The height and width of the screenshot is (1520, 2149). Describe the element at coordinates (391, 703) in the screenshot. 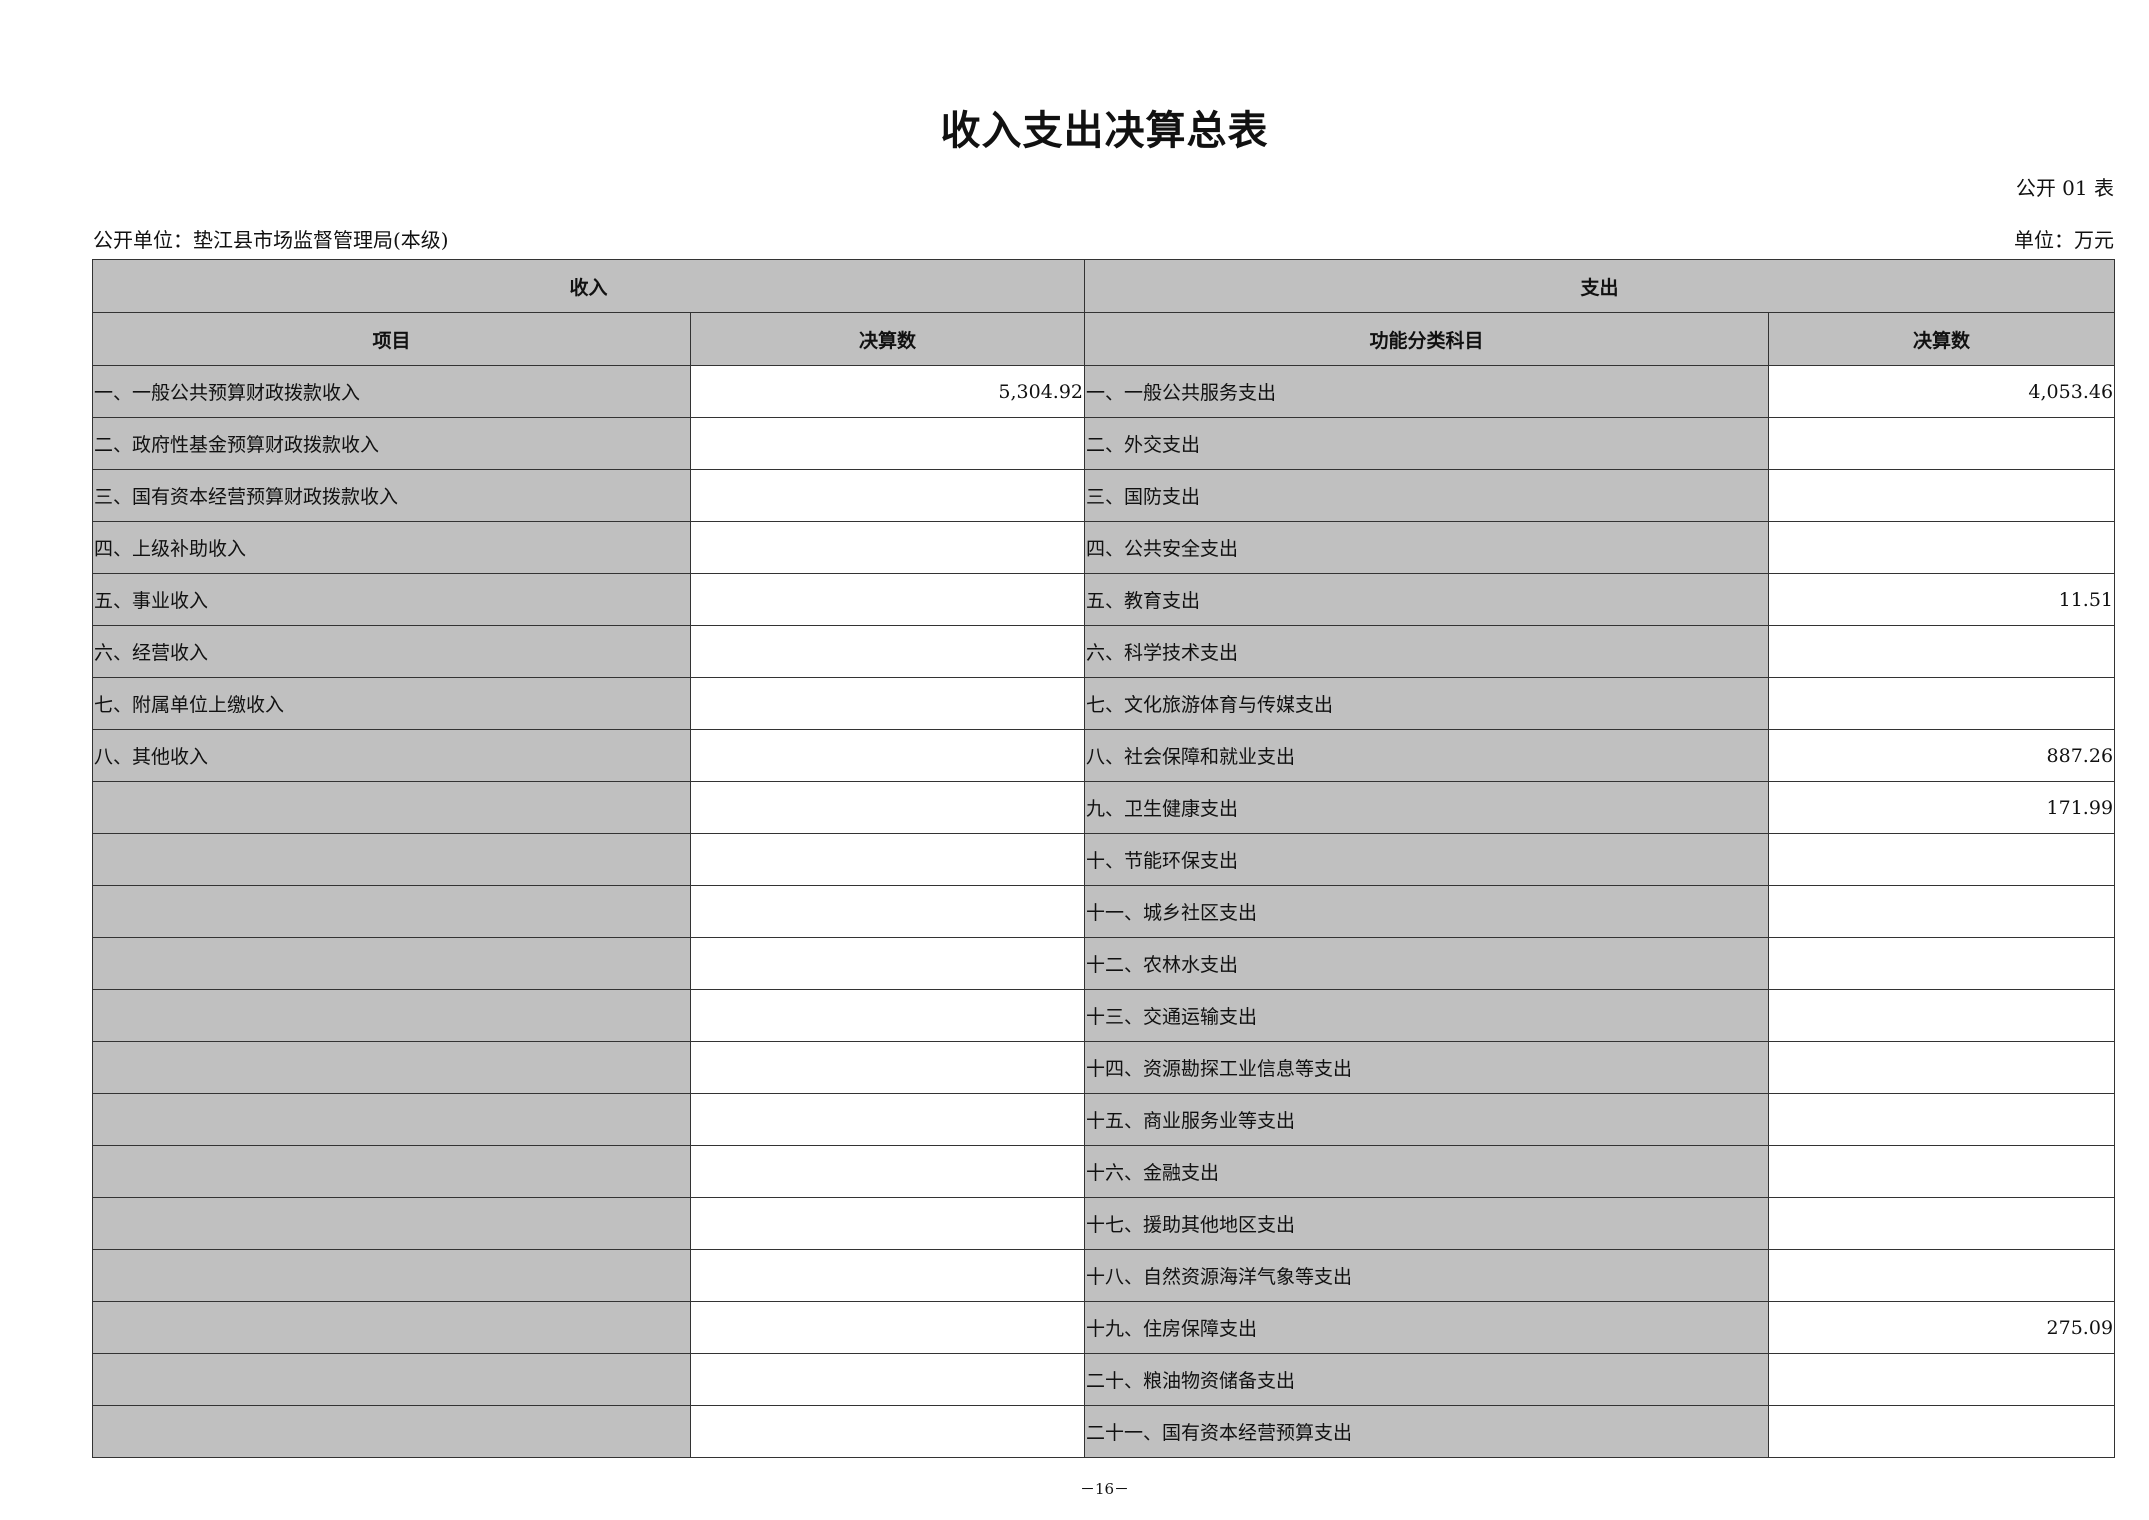

I see `income-item-cell: 七、附属单位上缴收入` at that location.